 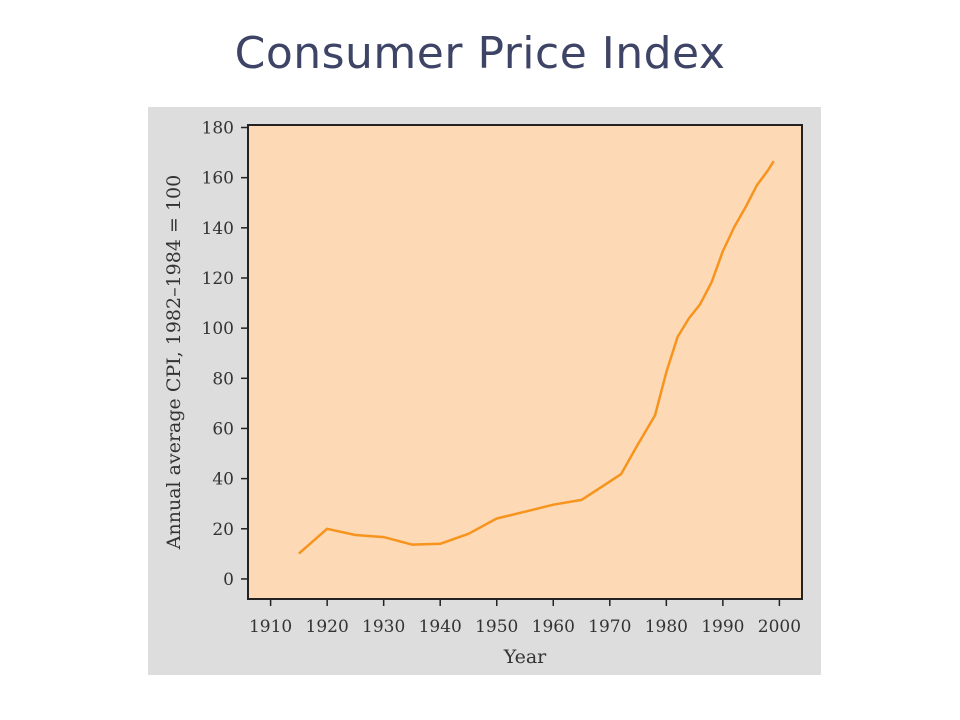 I want to click on y-tick-label: 40, so click(x=223, y=480).